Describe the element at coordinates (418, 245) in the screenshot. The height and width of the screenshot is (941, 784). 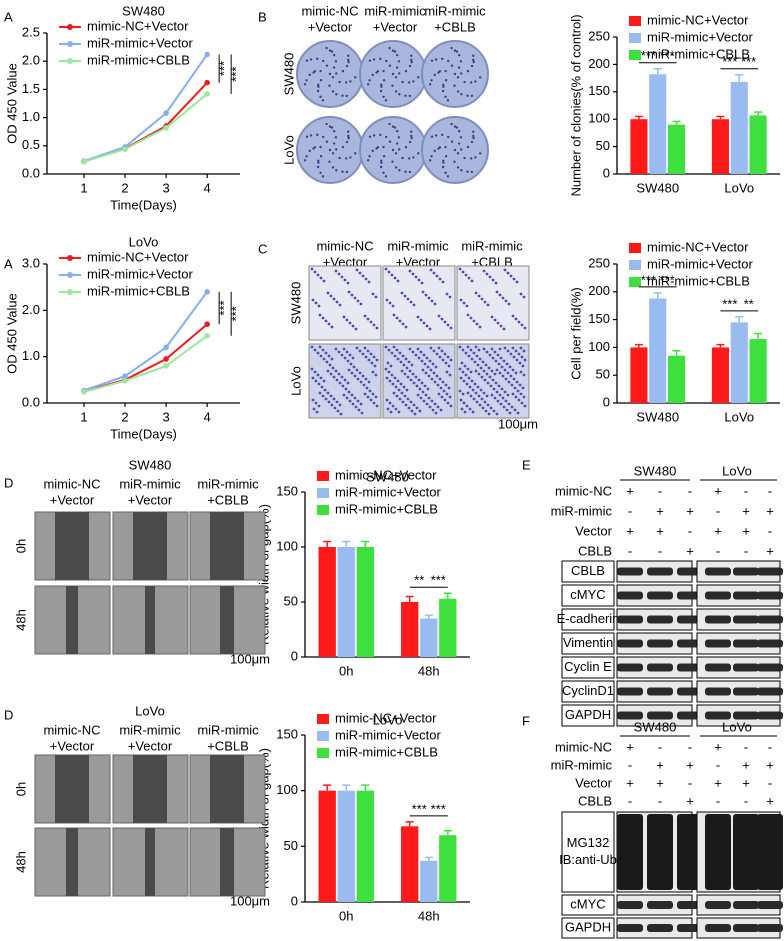
I see `column-header: miR-mimic` at that location.